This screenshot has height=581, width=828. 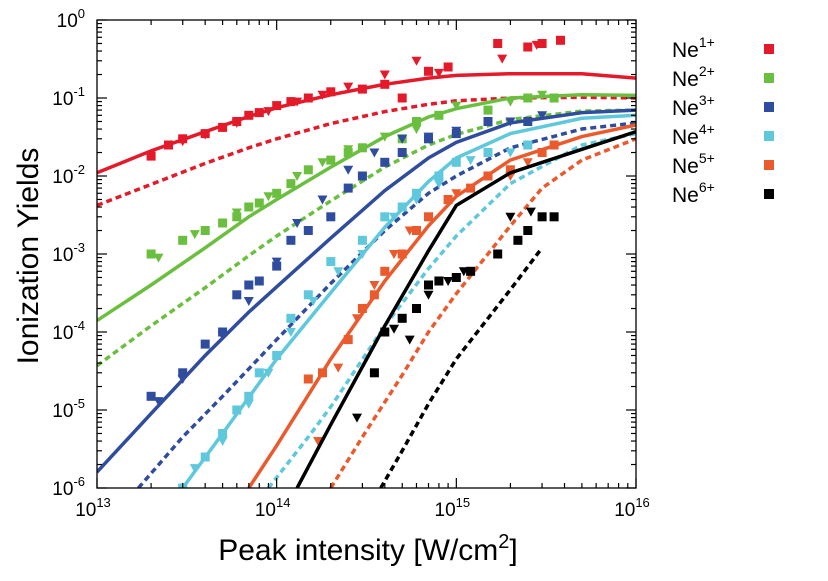 What do you see at coordinates (68, 487) in the screenshot?
I see `y-tick-label: 10⁻⁶` at bounding box center [68, 487].